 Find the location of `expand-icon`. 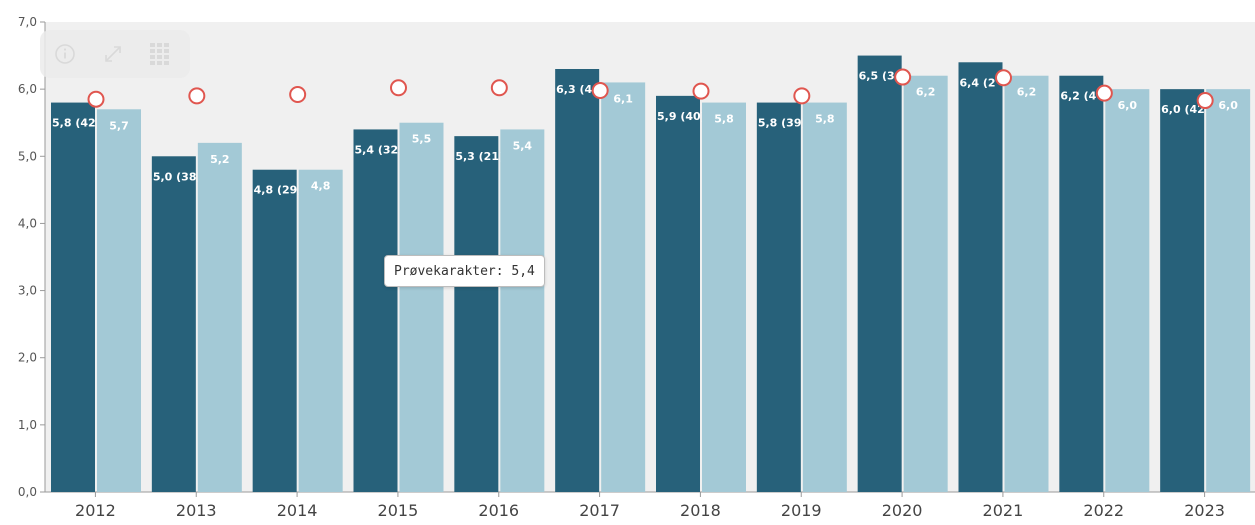

expand-icon is located at coordinates (113, 54).